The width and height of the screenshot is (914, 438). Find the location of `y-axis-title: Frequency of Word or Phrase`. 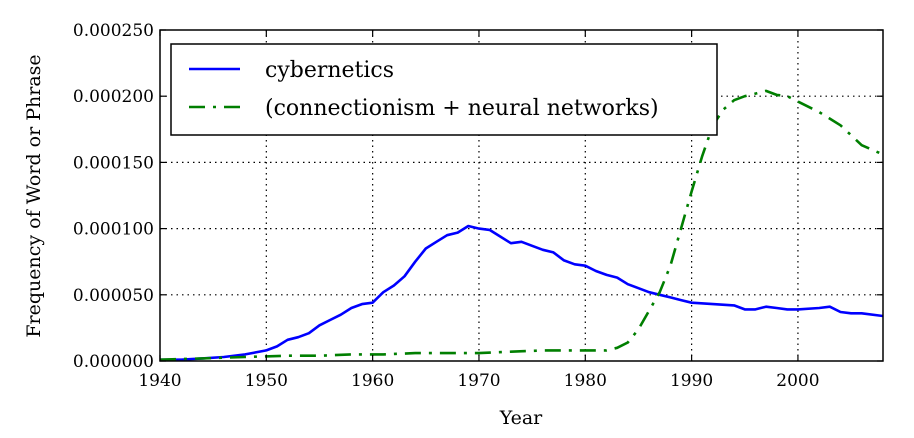

y-axis-title: Frequency of Word or Phrase is located at coordinates (34, 195).